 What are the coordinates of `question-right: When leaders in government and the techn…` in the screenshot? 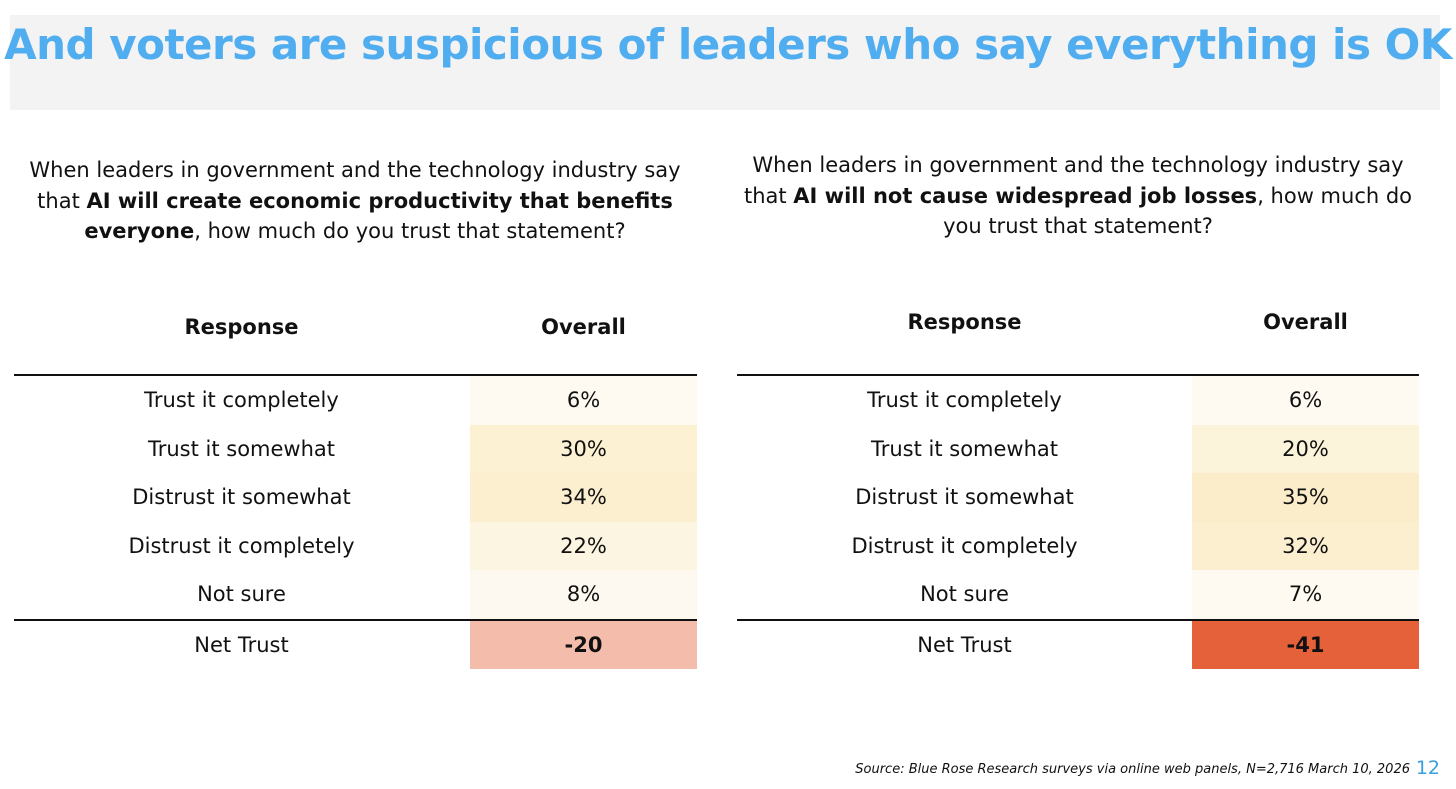 It's located at (1078, 196).